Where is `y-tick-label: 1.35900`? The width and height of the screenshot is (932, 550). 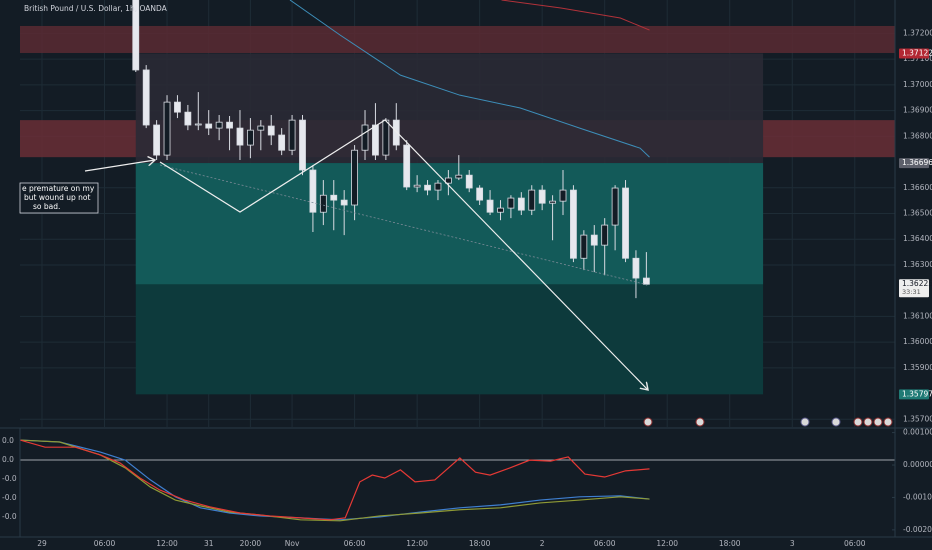 y-tick-label: 1.35900 is located at coordinates (917, 367).